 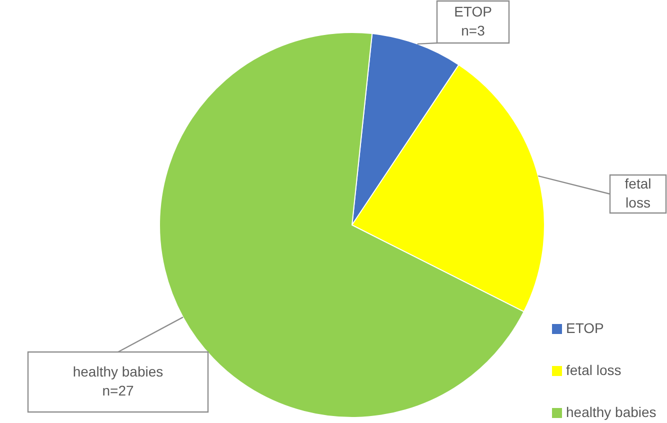 I want to click on data-label: n=27, so click(x=118, y=390).